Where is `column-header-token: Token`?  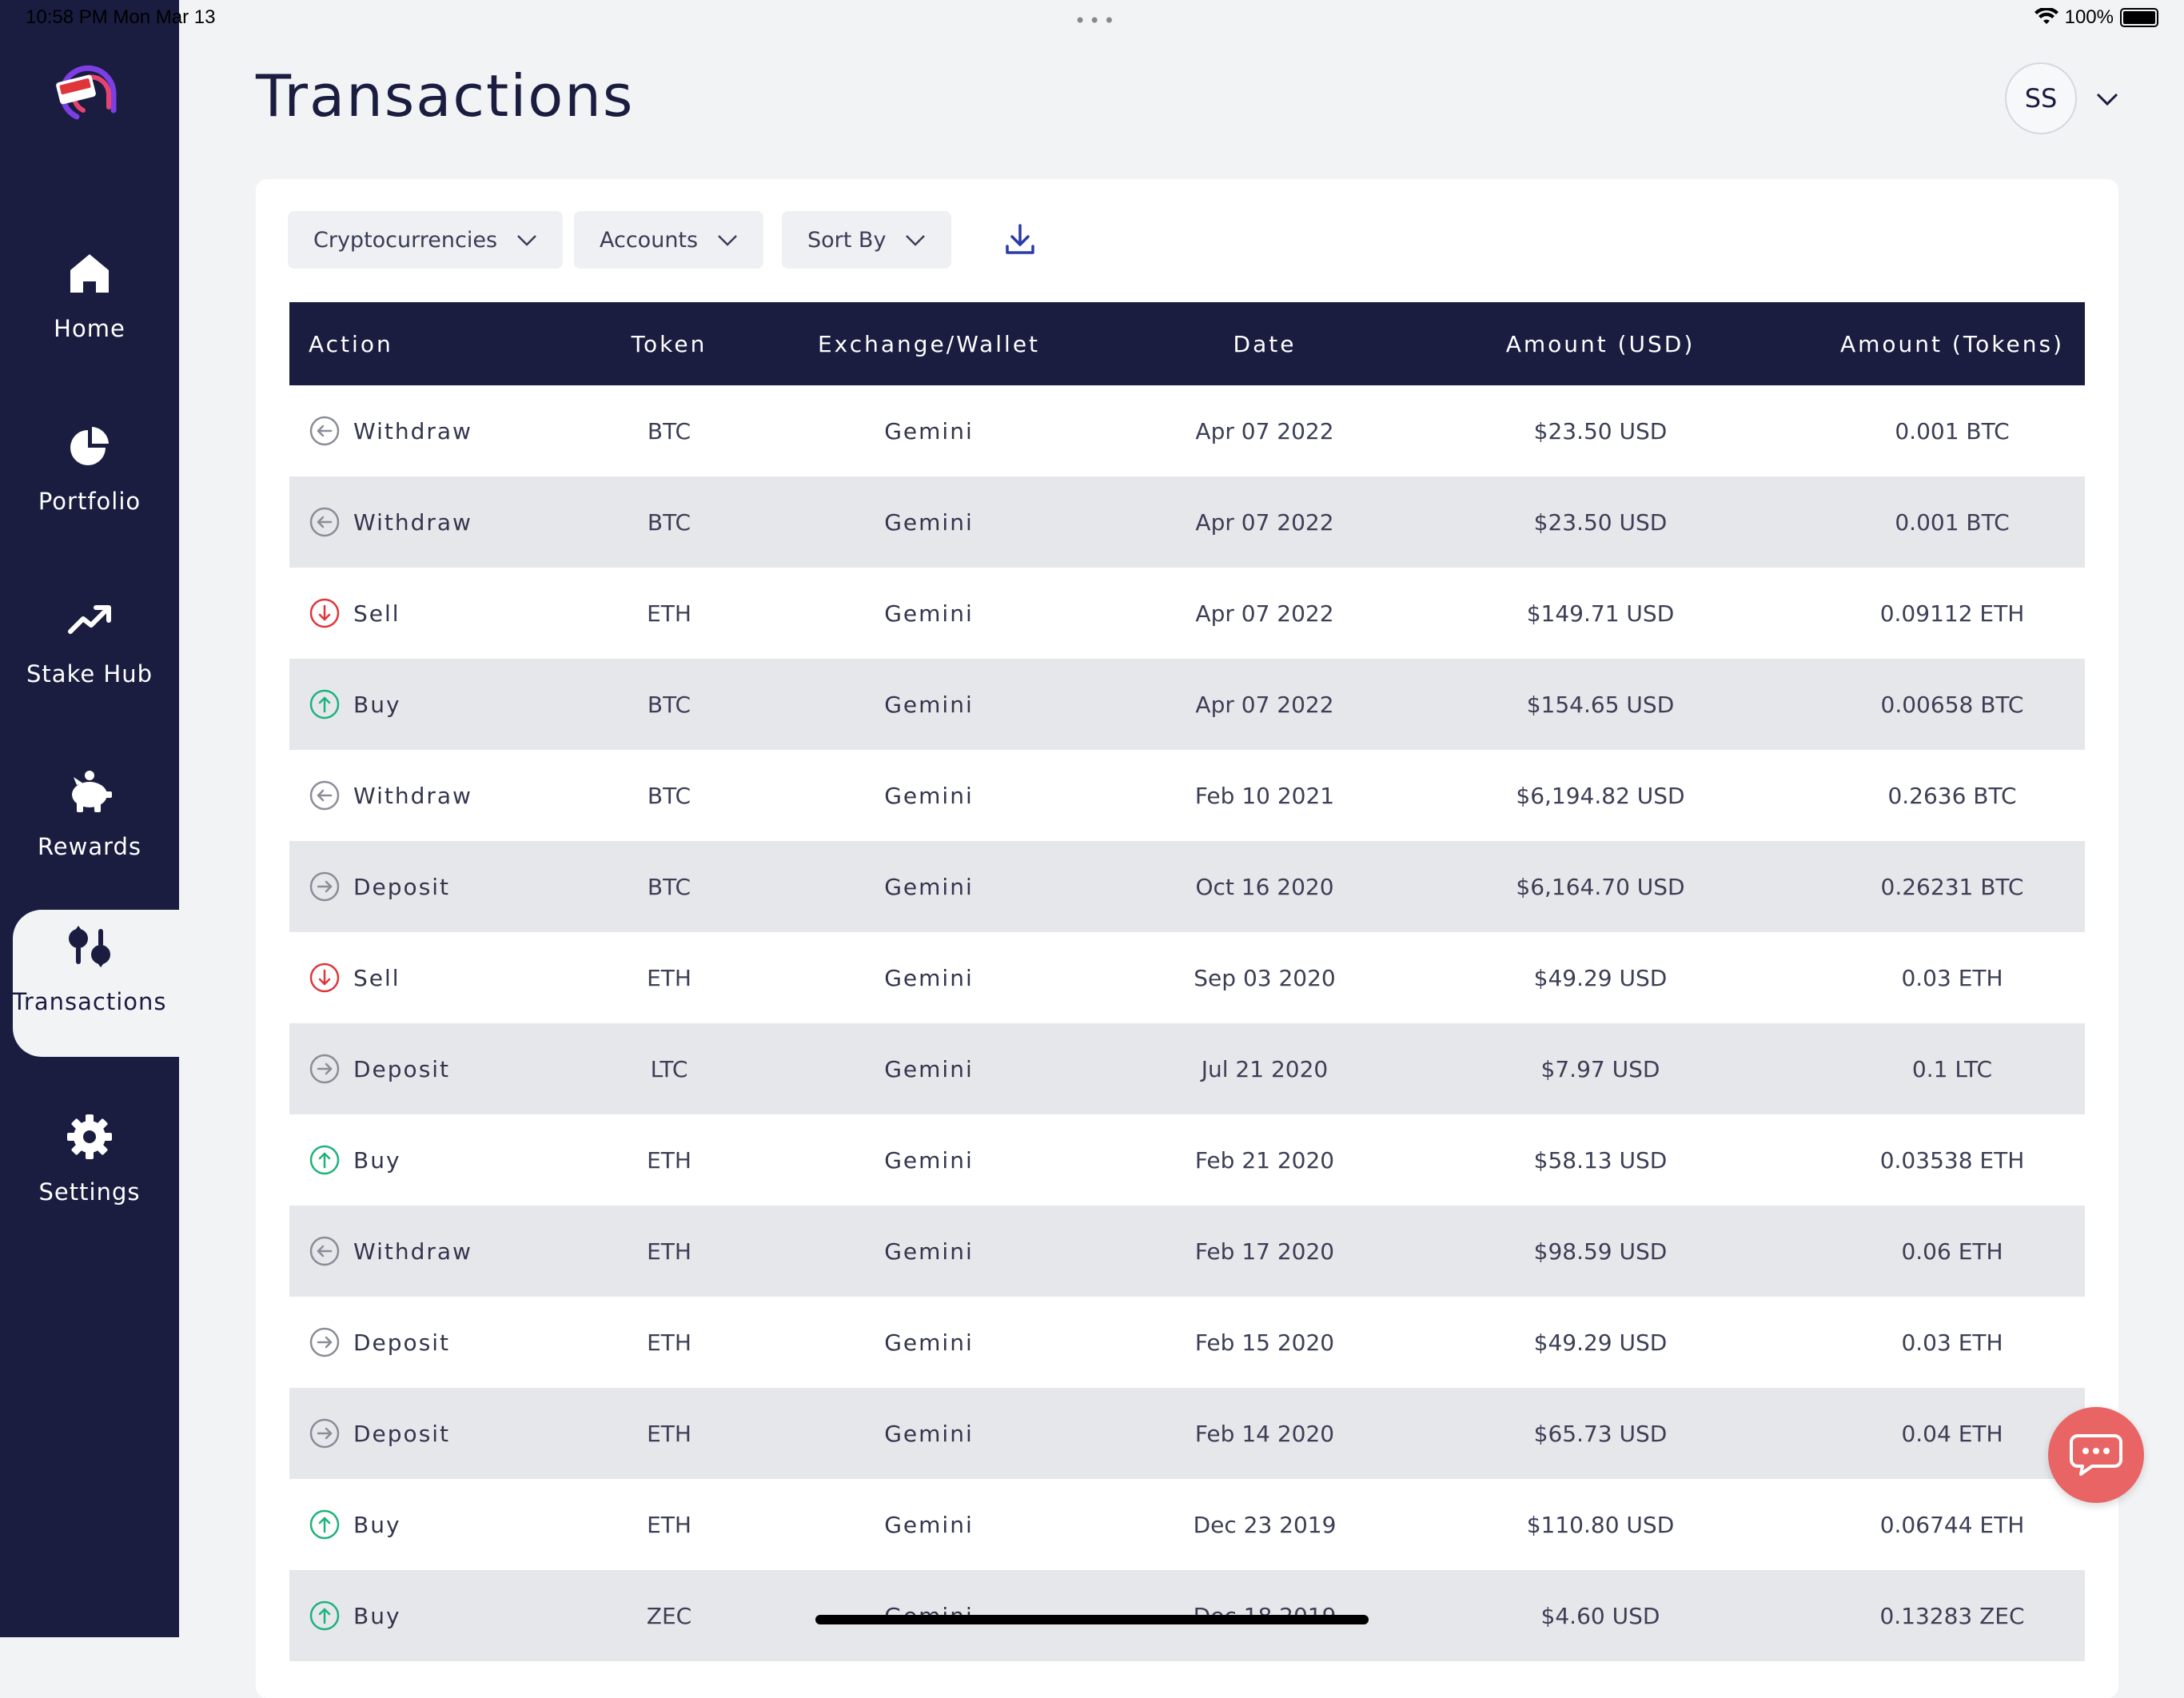 column-header-token: Token is located at coordinates (669, 343).